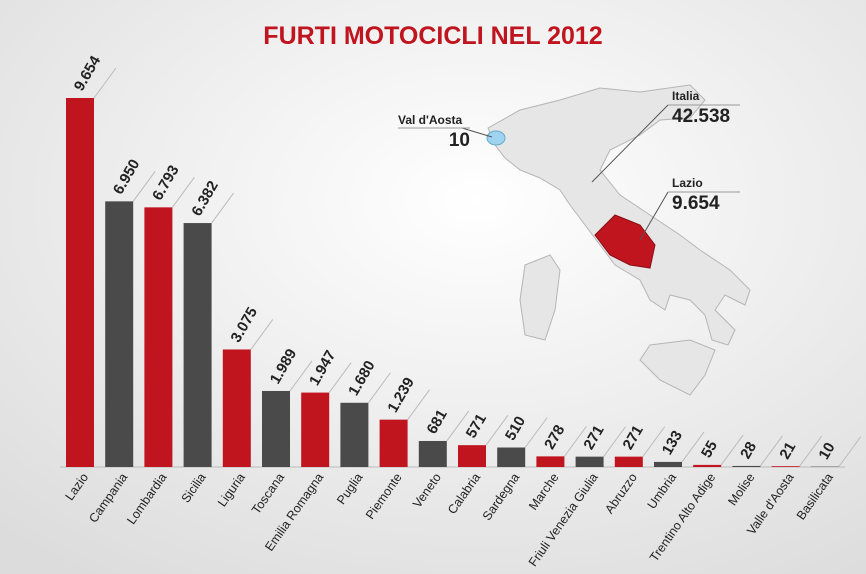 This screenshot has width=866, height=574. What do you see at coordinates (459, 140) in the screenshot?
I see `annotation-value: 10` at bounding box center [459, 140].